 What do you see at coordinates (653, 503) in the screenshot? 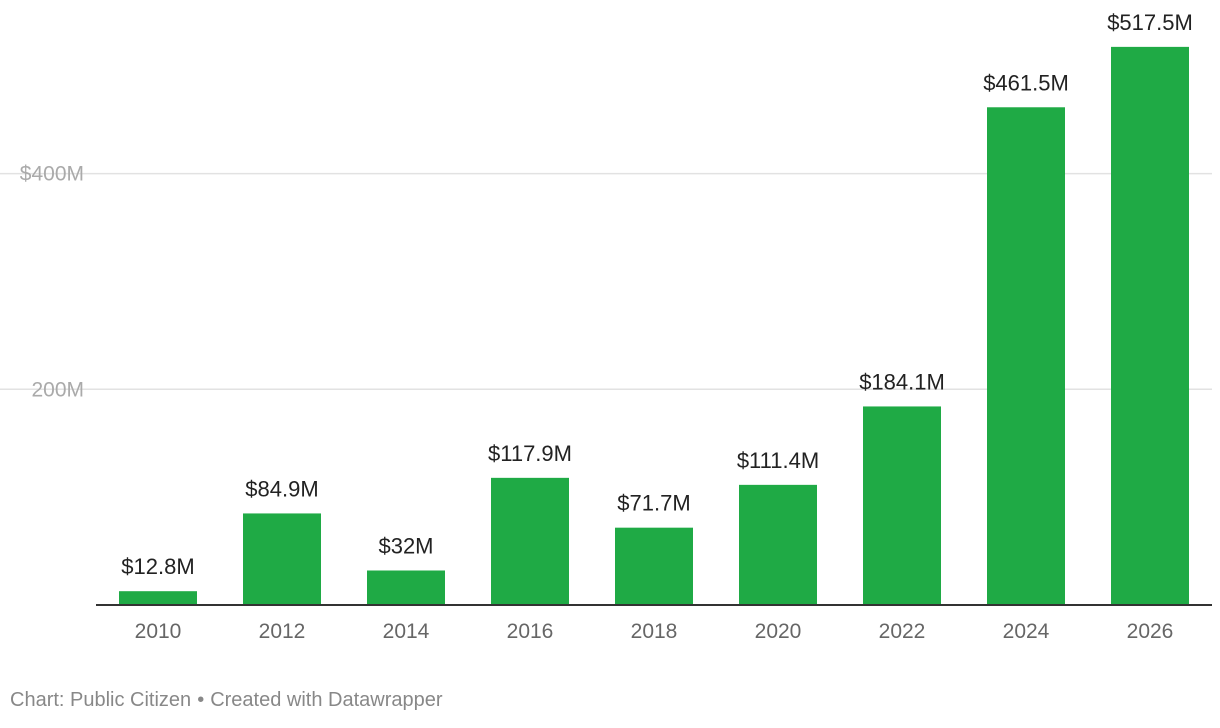
I see `bar-value-label: $71.7M` at bounding box center [653, 503].